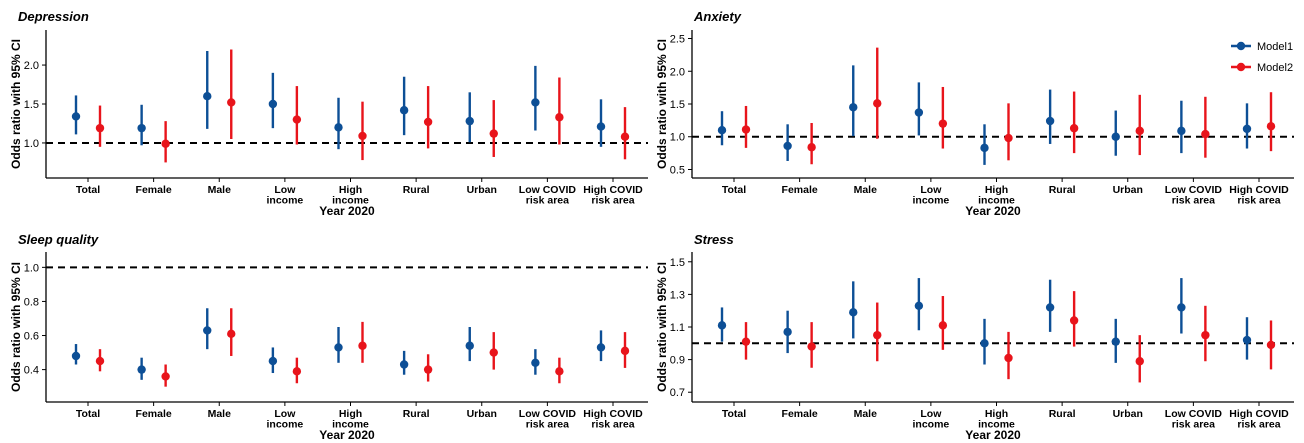  What do you see at coordinates (1262, 57) in the screenshot?
I see `legend: Model1 Model2` at bounding box center [1262, 57].